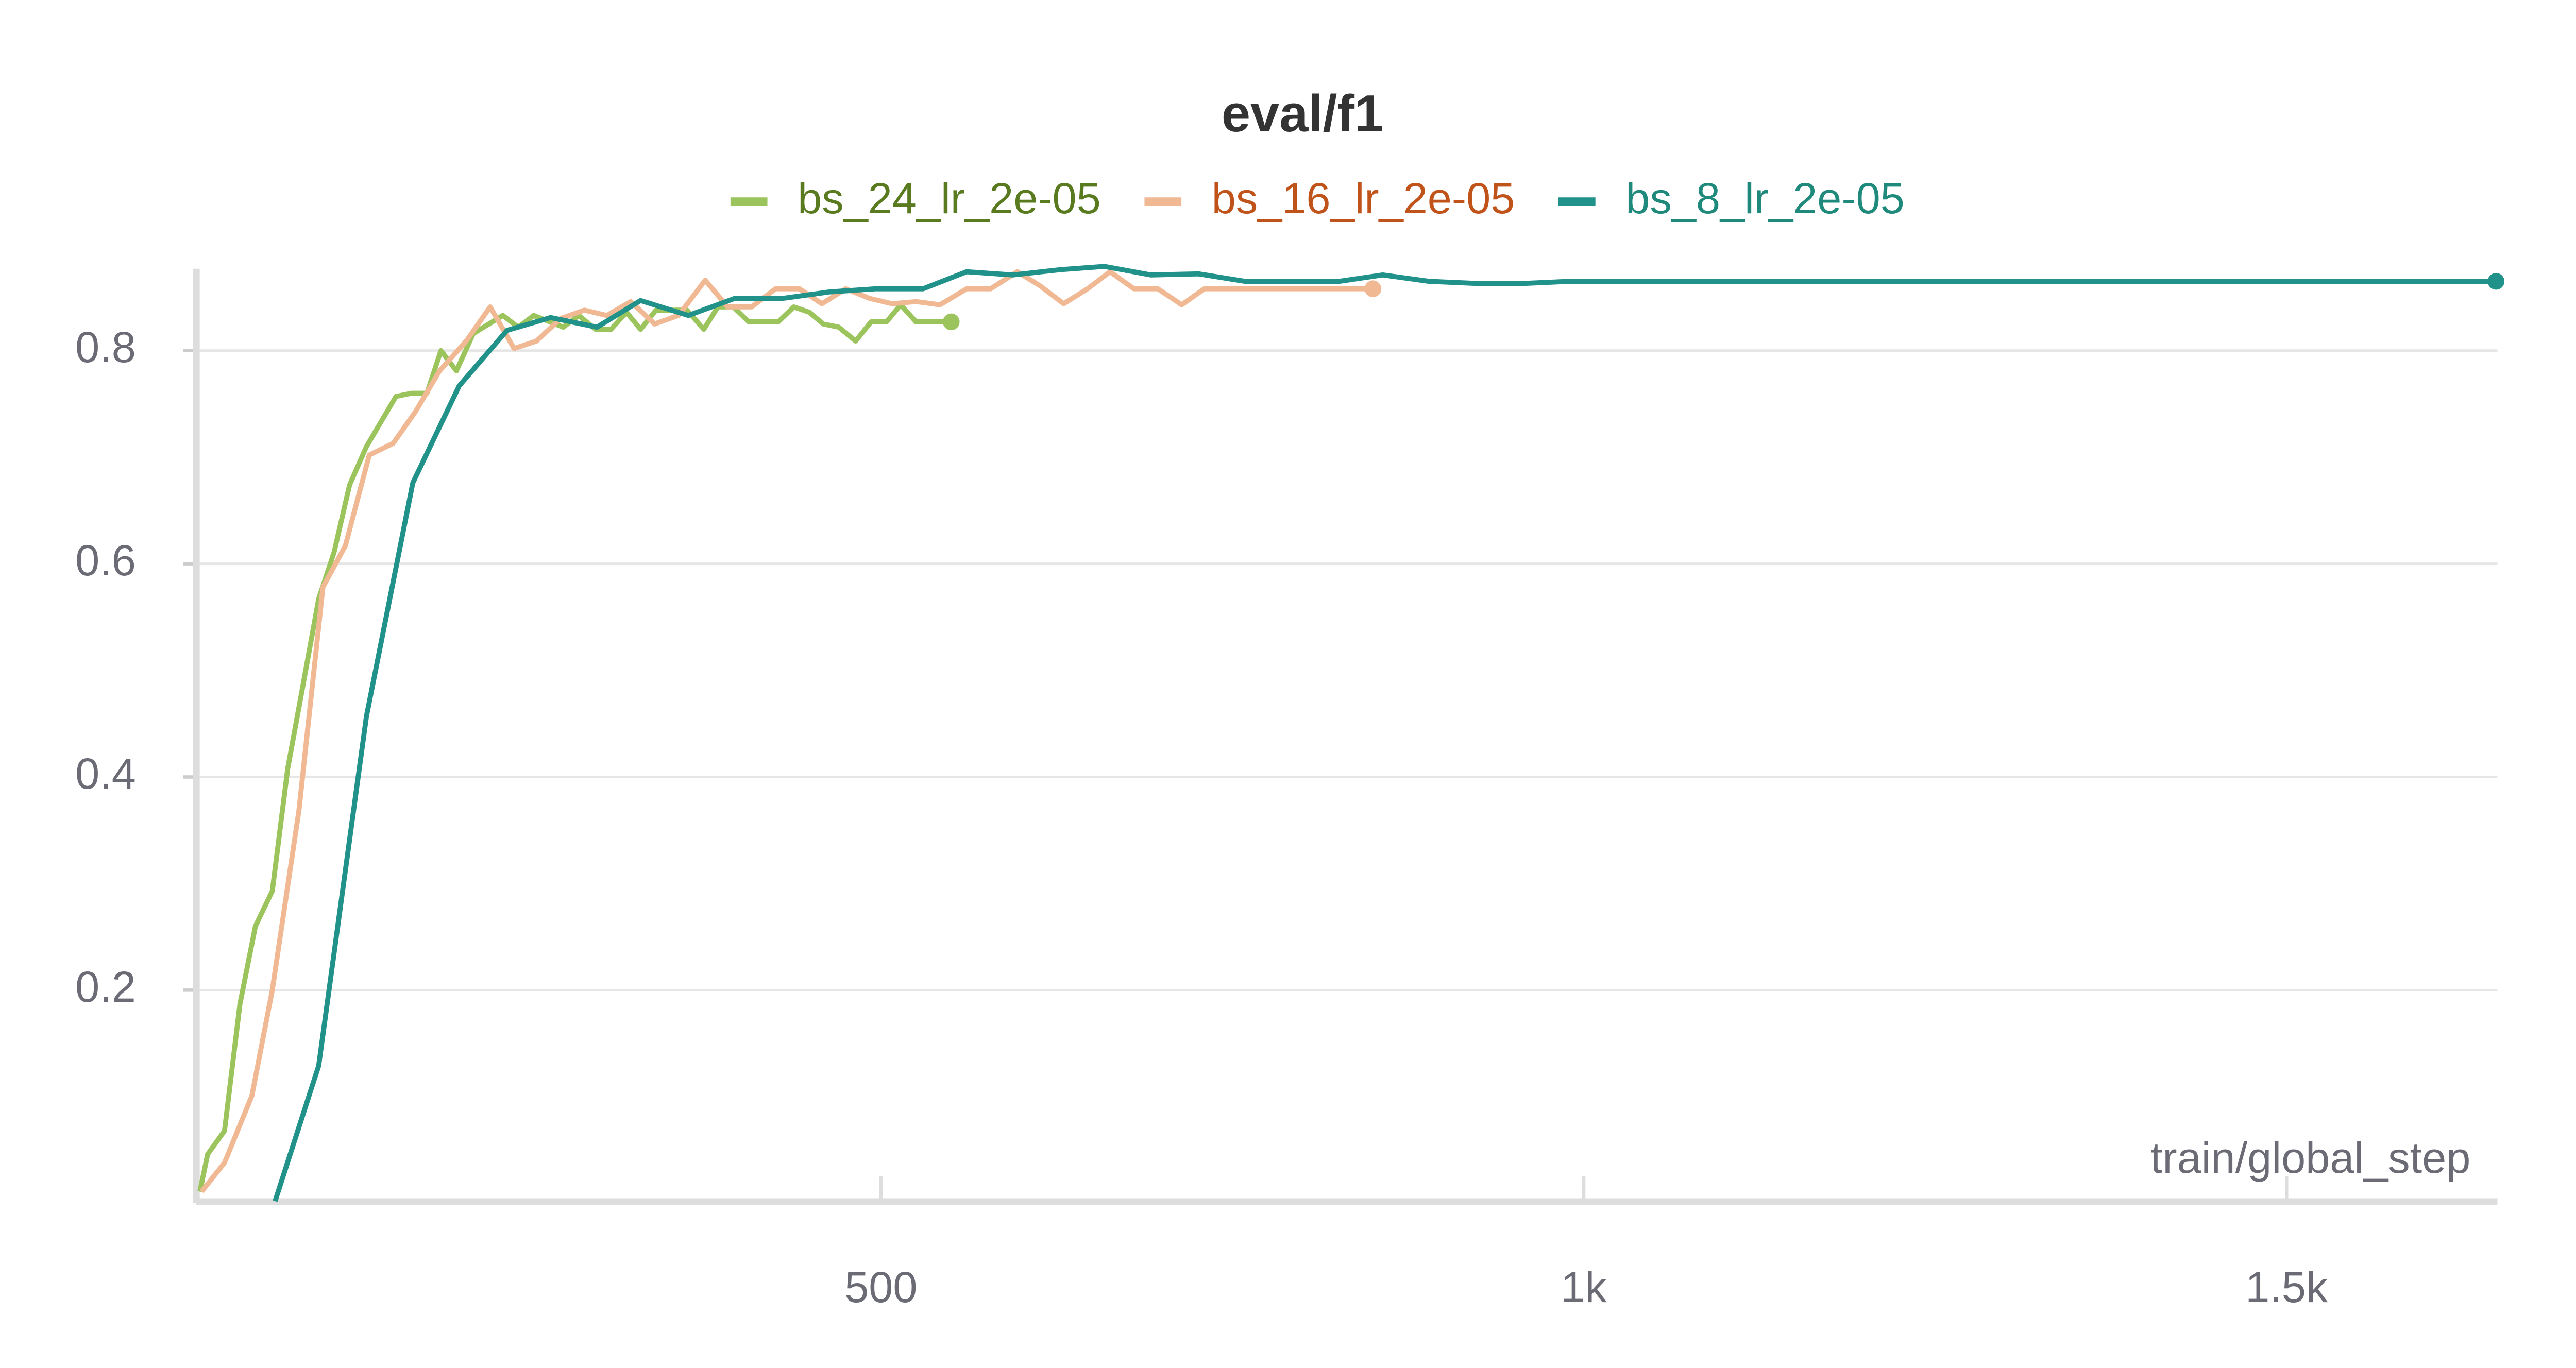 Image resolution: width=2576 pixels, height=1368 pixels. What do you see at coordinates (2310, 1157) in the screenshot?
I see `x-axis-label: train/global_step` at bounding box center [2310, 1157].